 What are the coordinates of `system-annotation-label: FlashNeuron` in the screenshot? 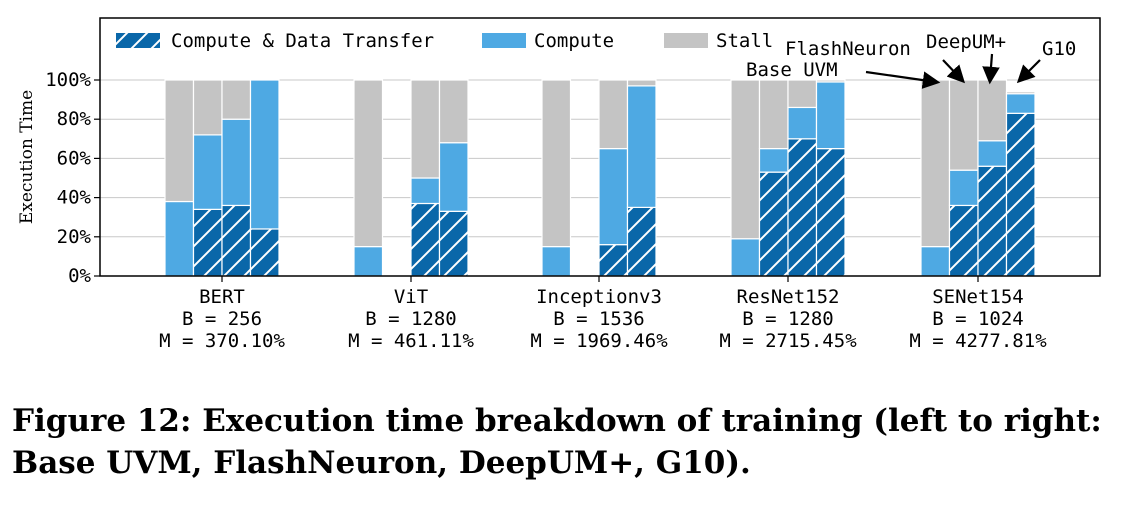 It's located at (848, 49).